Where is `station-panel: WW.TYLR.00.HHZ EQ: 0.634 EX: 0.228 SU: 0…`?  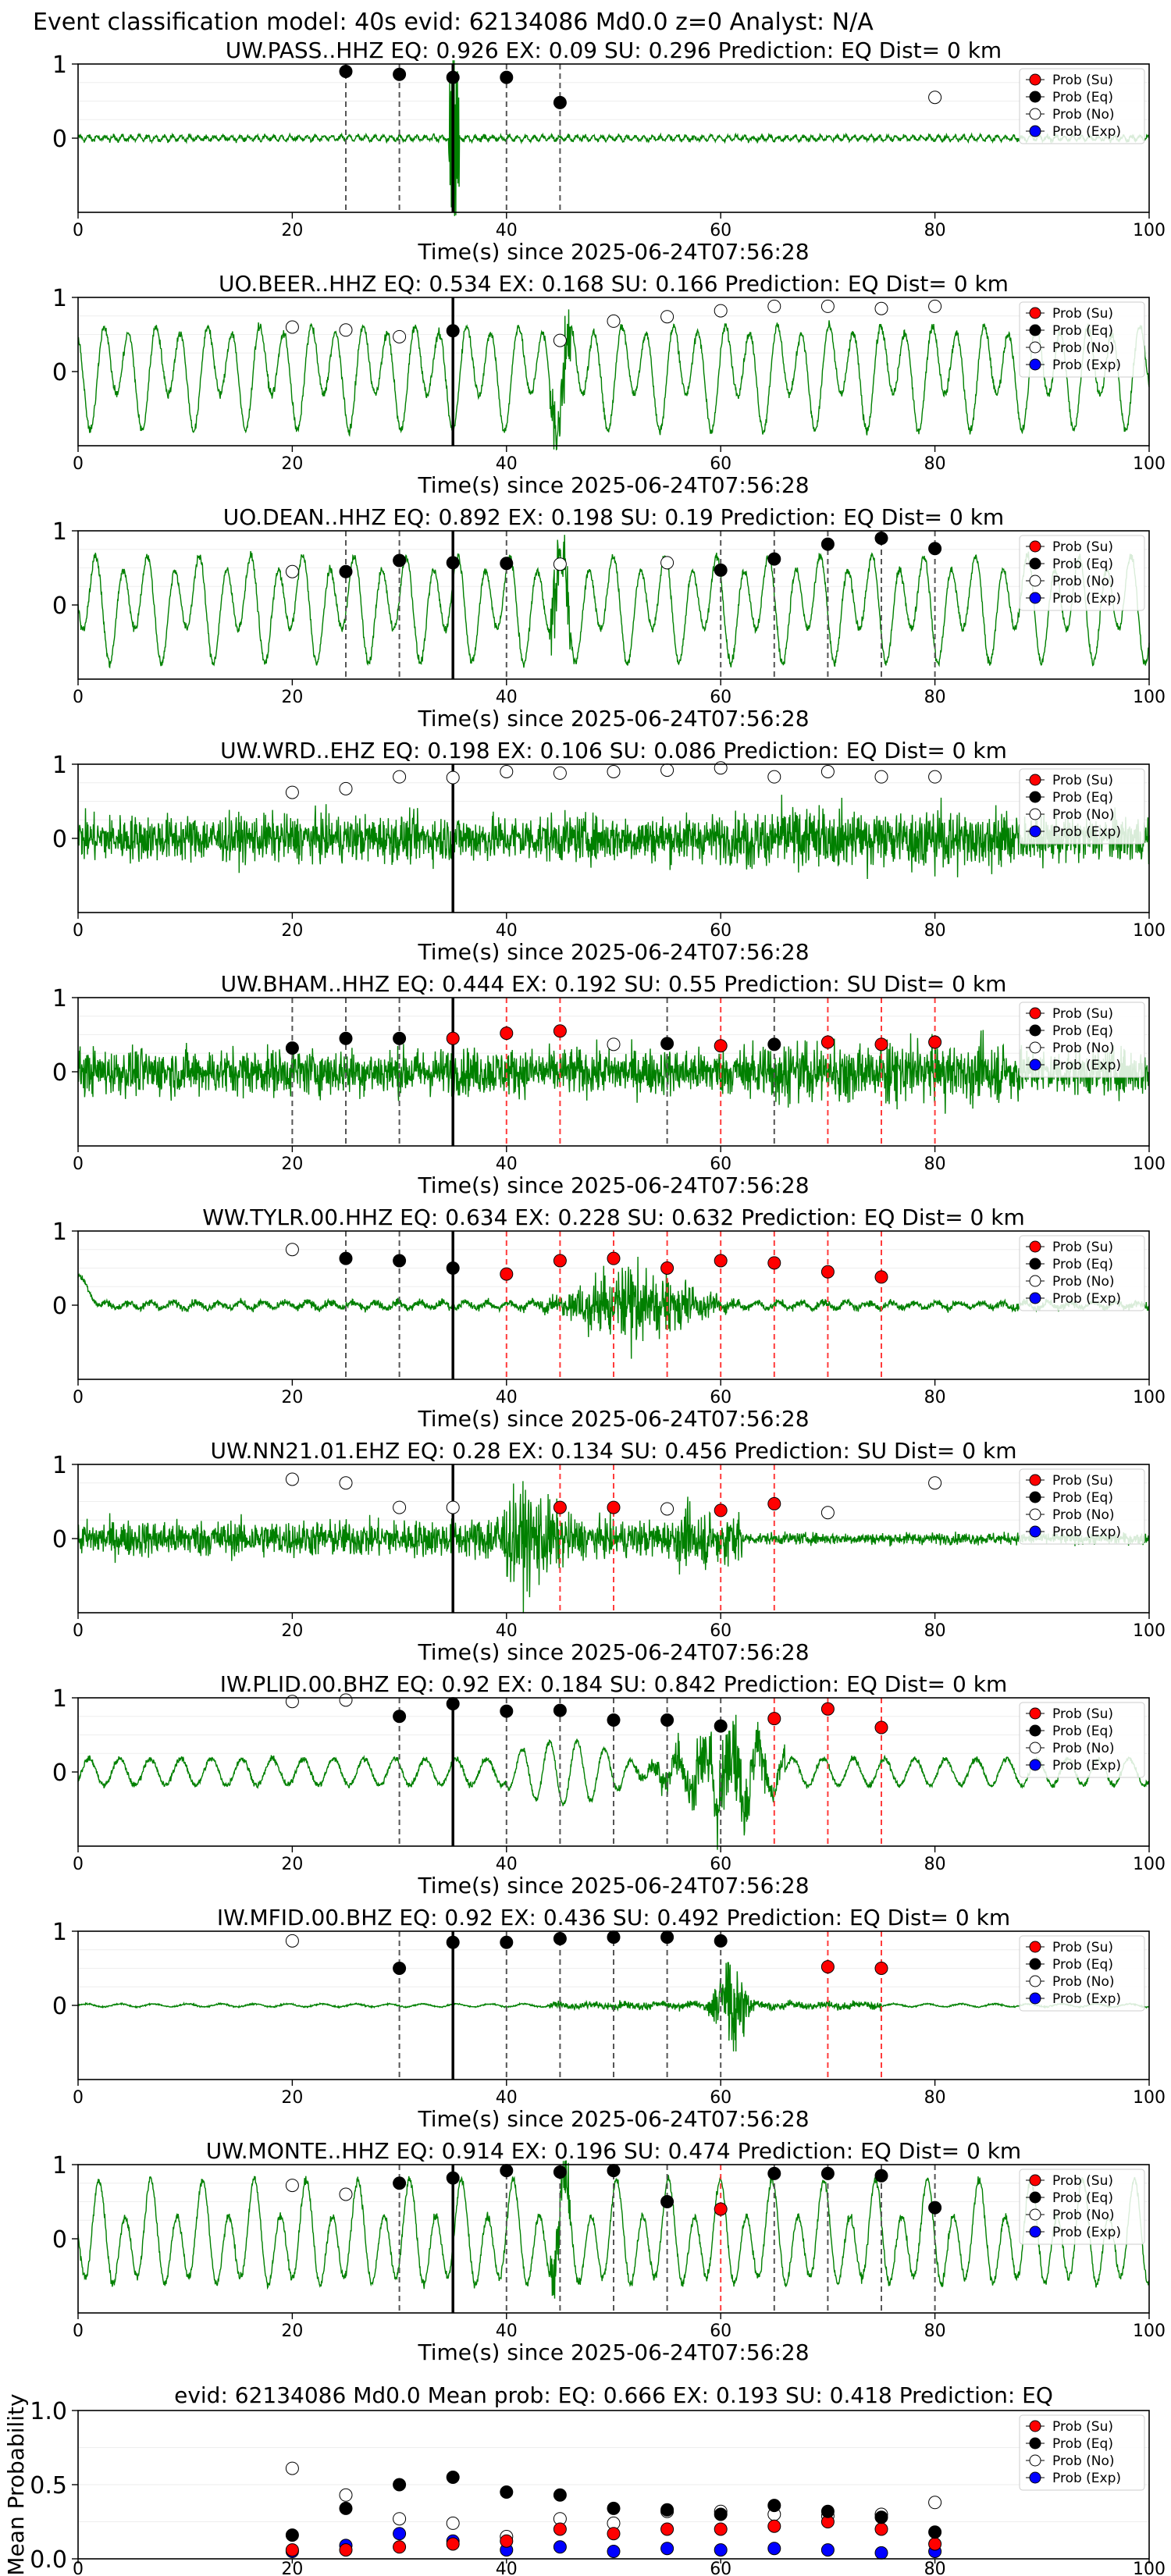
station-panel: WW.TYLR.00.HHZ EQ: 0.634 EX: 0.228 SU: 0… is located at coordinates (609, 1318).